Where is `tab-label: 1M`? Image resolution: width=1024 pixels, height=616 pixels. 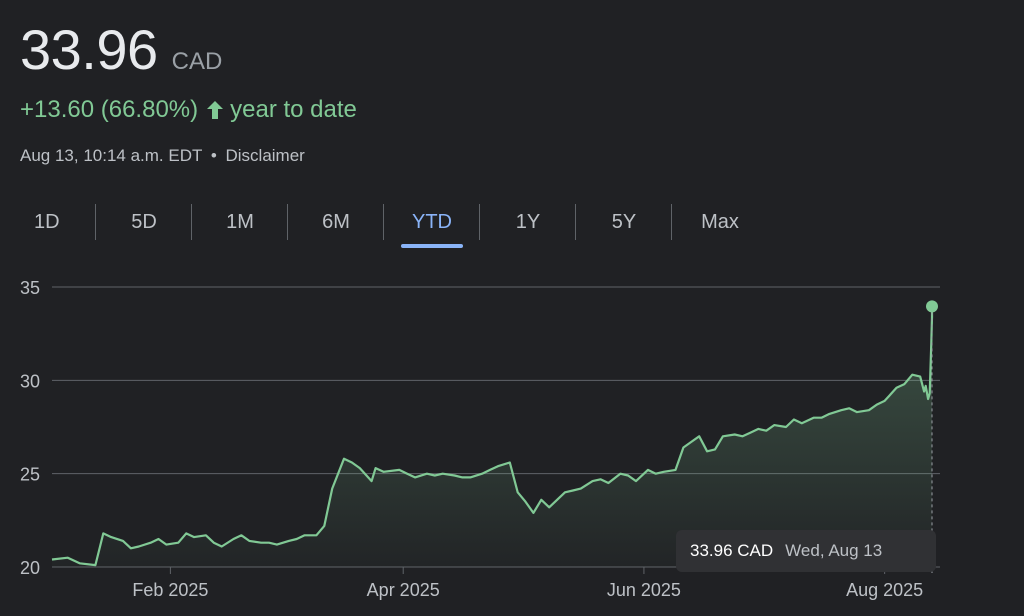
tab-label: 1M is located at coordinates (240, 221).